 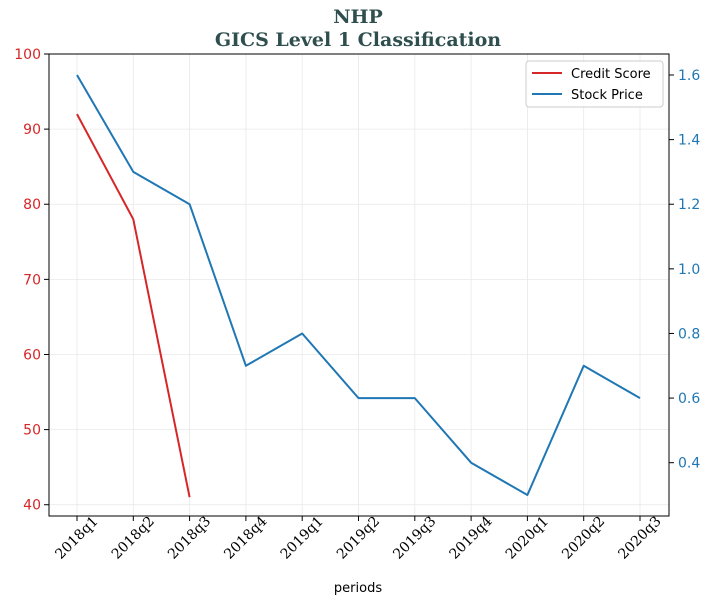 I want to click on series-line-credit-score, so click(x=133, y=305).